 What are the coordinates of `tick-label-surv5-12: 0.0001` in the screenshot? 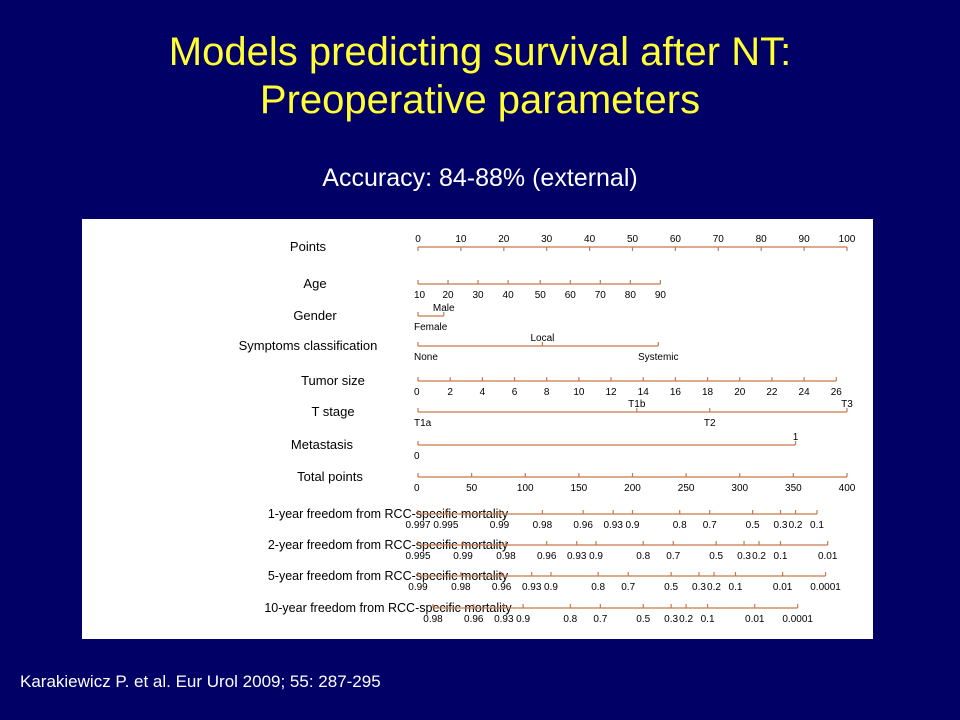 It's located at (825, 587).